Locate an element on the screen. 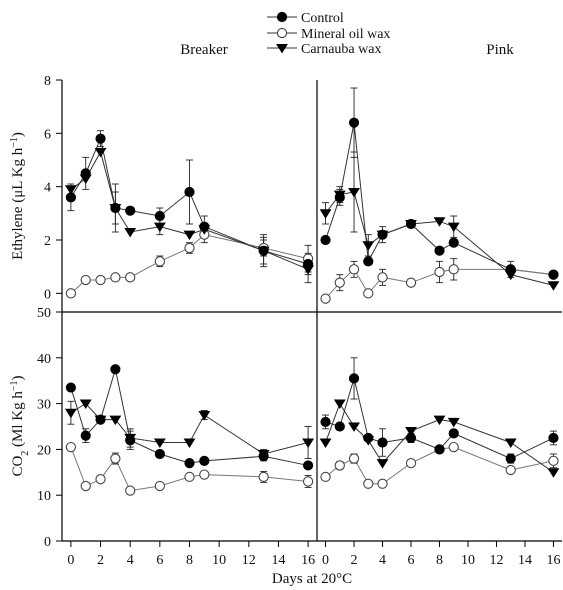 The height and width of the screenshot is (590, 563). x-tick-label: 12 is located at coordinates (496, 560).